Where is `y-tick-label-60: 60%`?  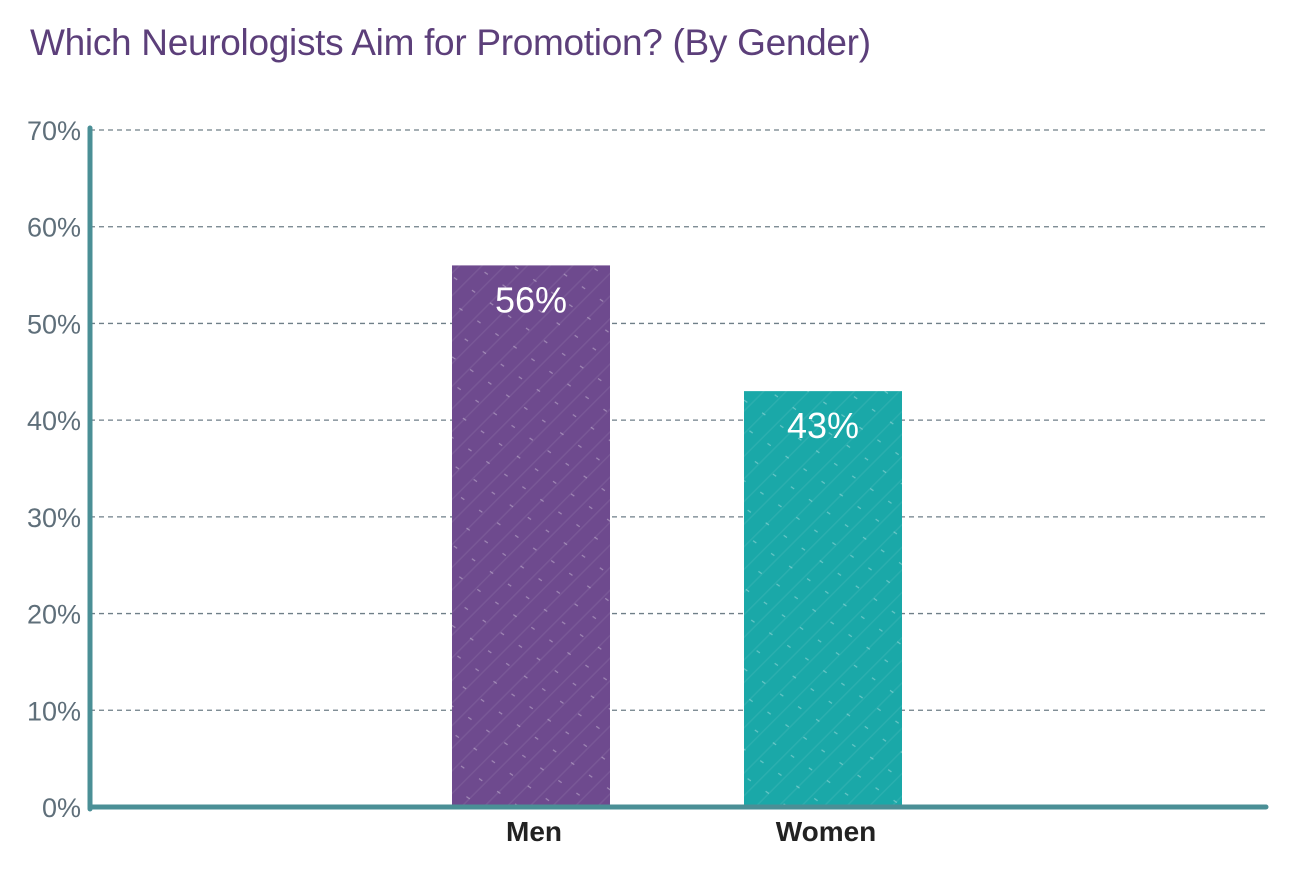 y-tick-label-60: 60% is located at coordinates (54, 228).